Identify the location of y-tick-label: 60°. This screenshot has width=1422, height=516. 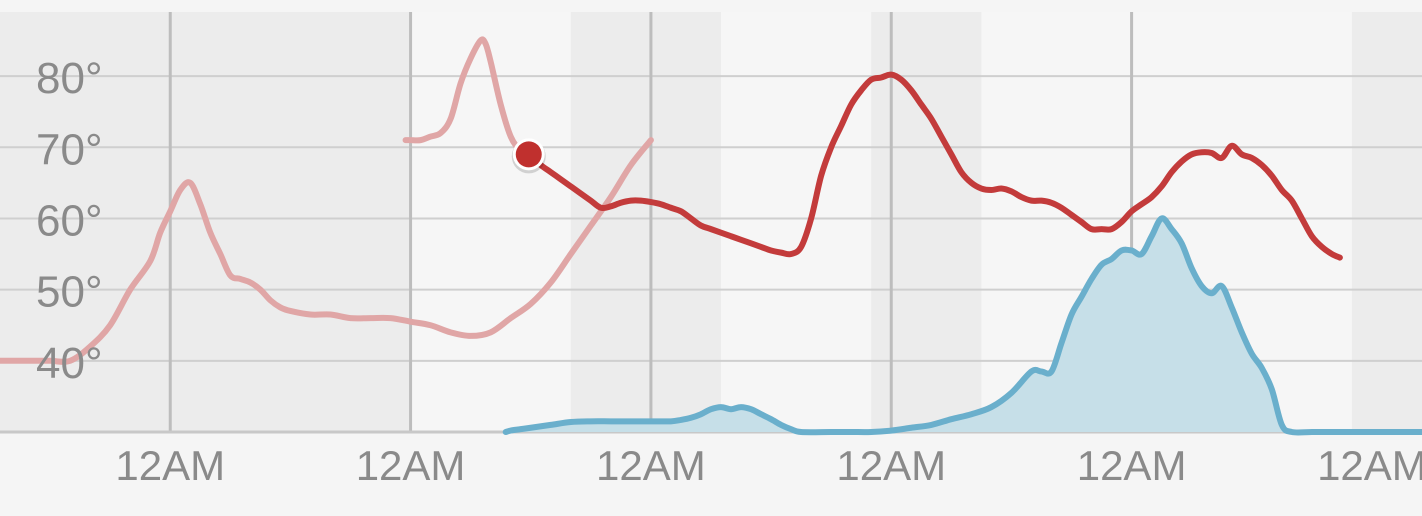
(69, 220).